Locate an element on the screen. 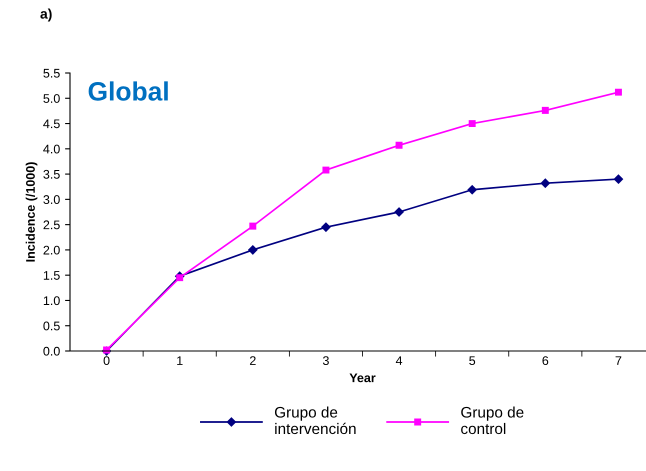 The width and height of the screenshot is (646, 471). x-tick-label: 1 is located at coordinates (180, 360).